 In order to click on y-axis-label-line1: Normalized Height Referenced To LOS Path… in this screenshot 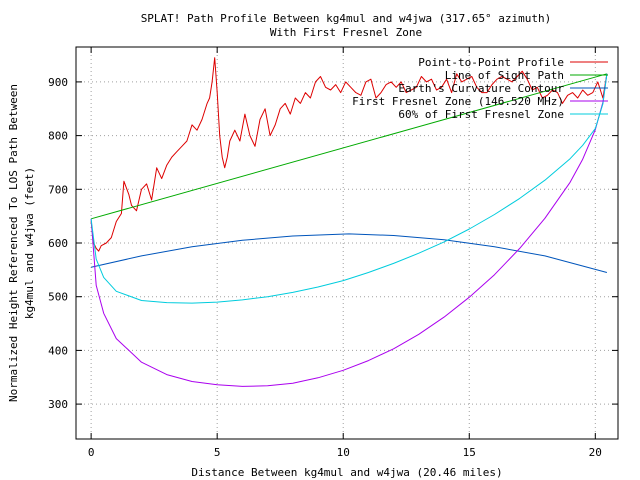, I will do `click(13, 243)`.